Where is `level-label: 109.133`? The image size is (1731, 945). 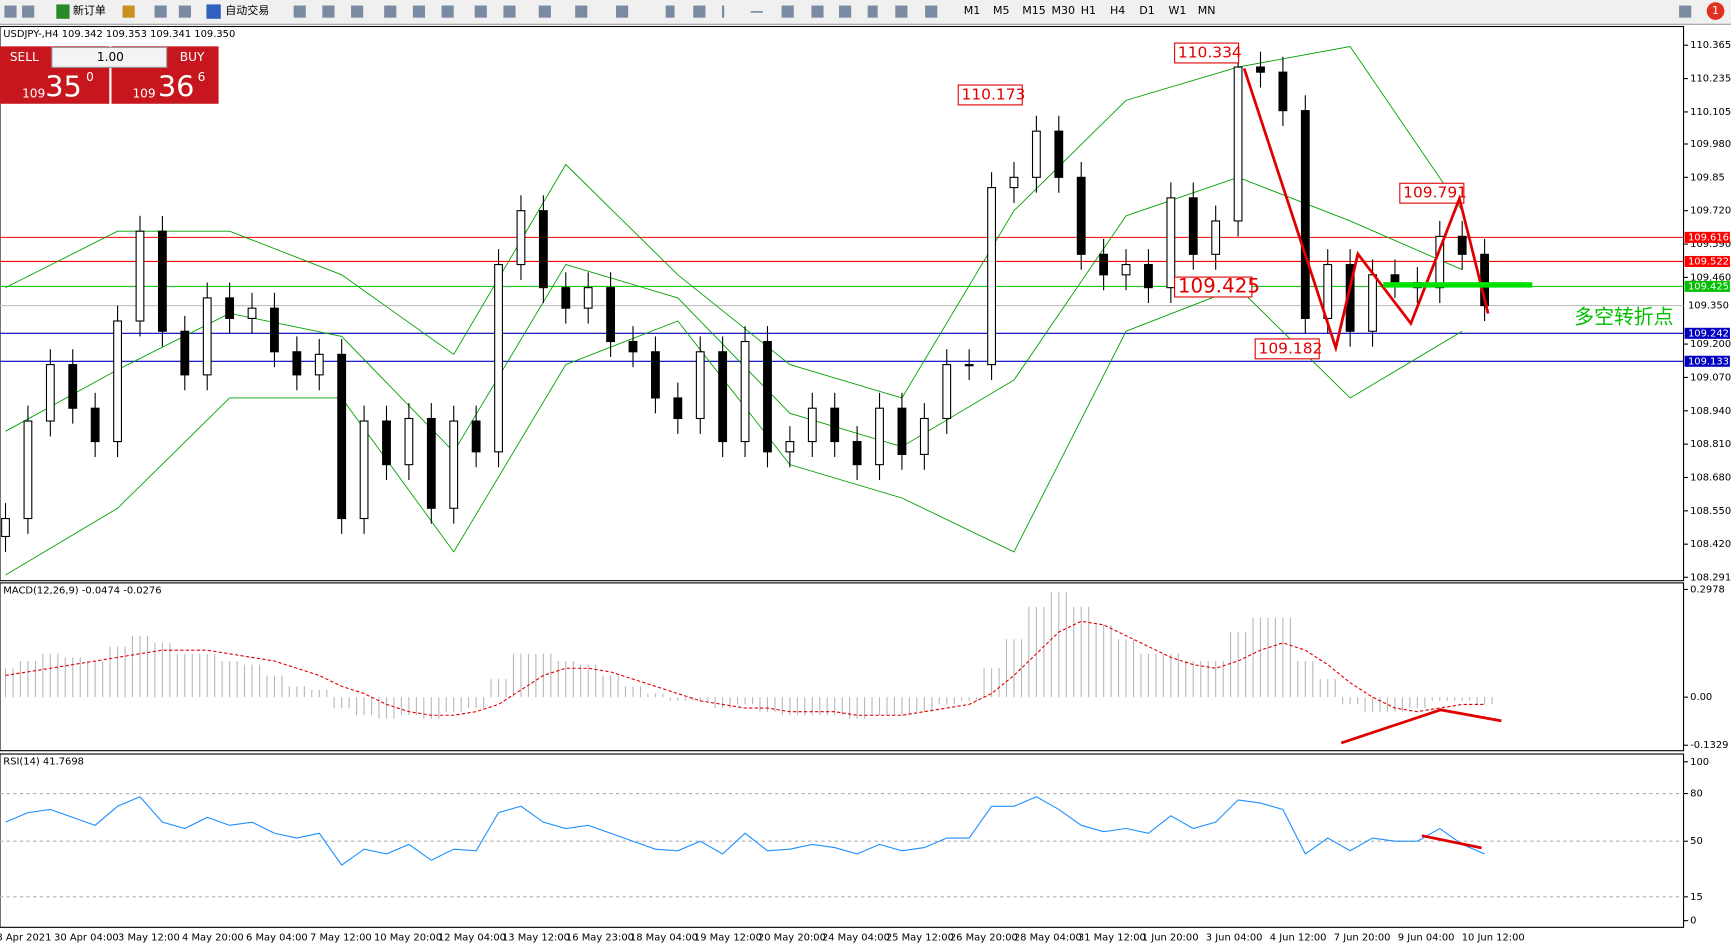
level-label: 109.133 is located at coordinates (1708, 361).